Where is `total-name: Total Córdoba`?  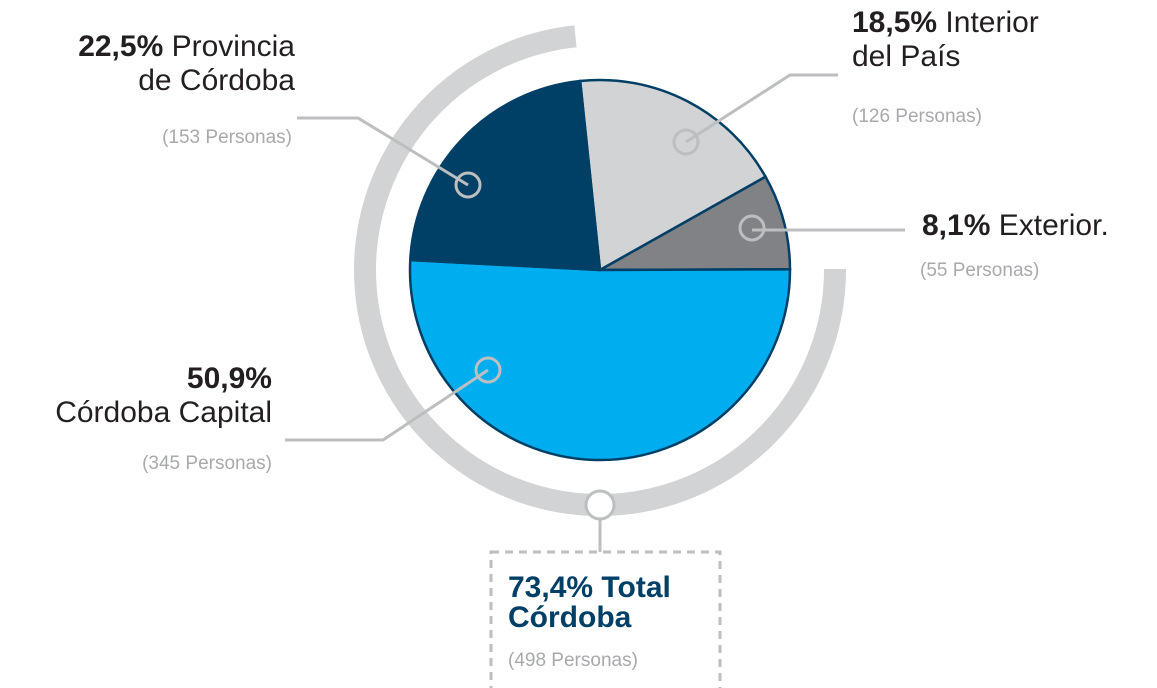
total-name: Total Córdoba is located at coordinates (589, 602).